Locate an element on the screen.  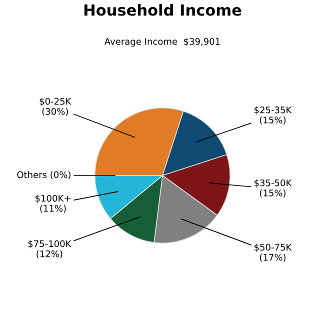
slice-label: $25-35K is located at coordinates (273, 110).